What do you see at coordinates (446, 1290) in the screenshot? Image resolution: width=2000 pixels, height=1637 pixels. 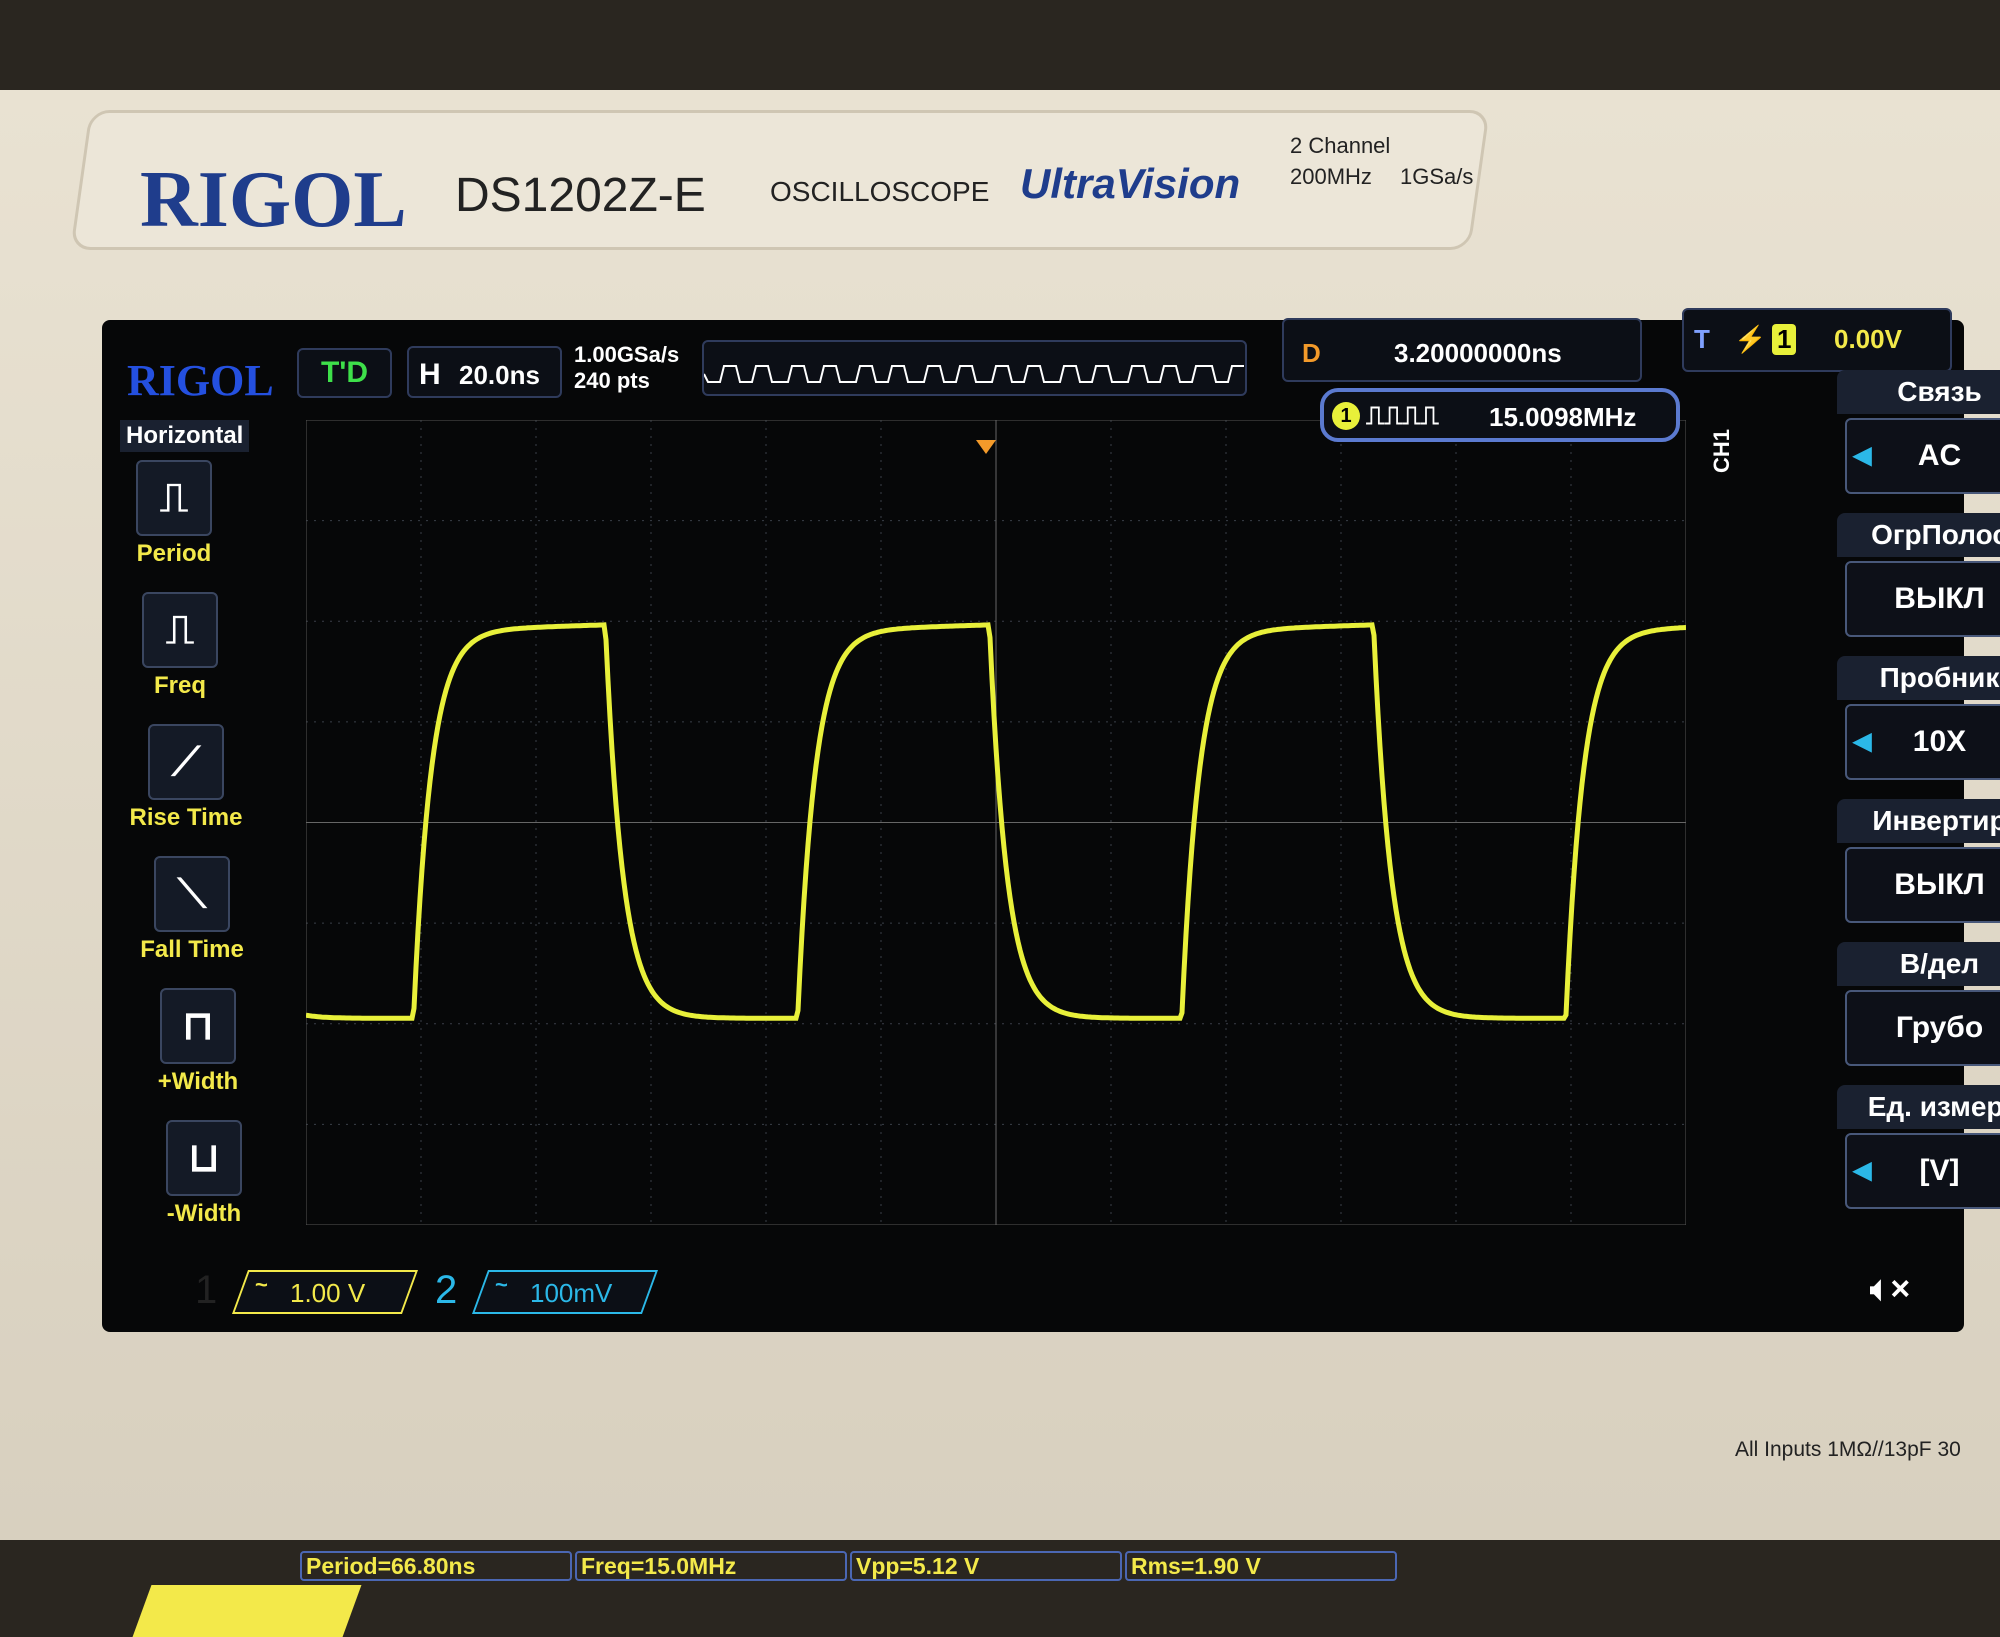 I see `ch2-number: 2` at bounding box center [446, 1290].